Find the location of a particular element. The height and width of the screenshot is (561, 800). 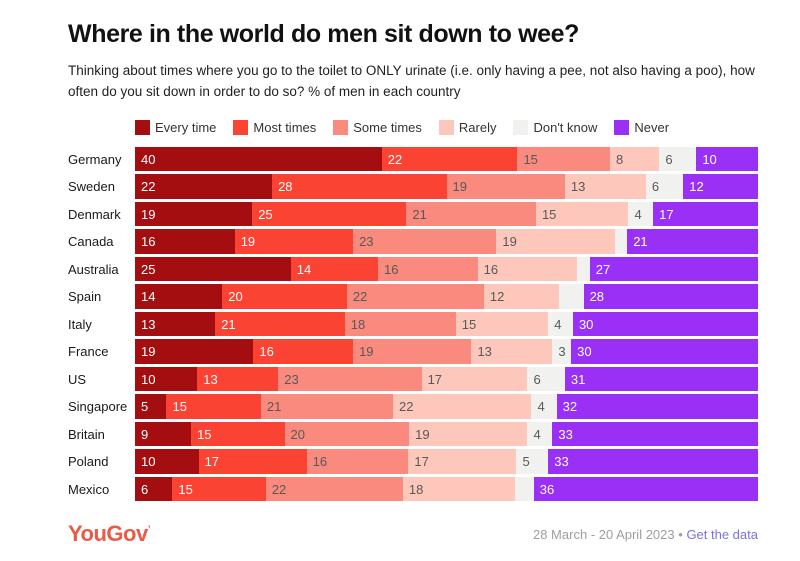

chart-row: France 19 16 19 13 3 30 is located at coordinates (413, 351).